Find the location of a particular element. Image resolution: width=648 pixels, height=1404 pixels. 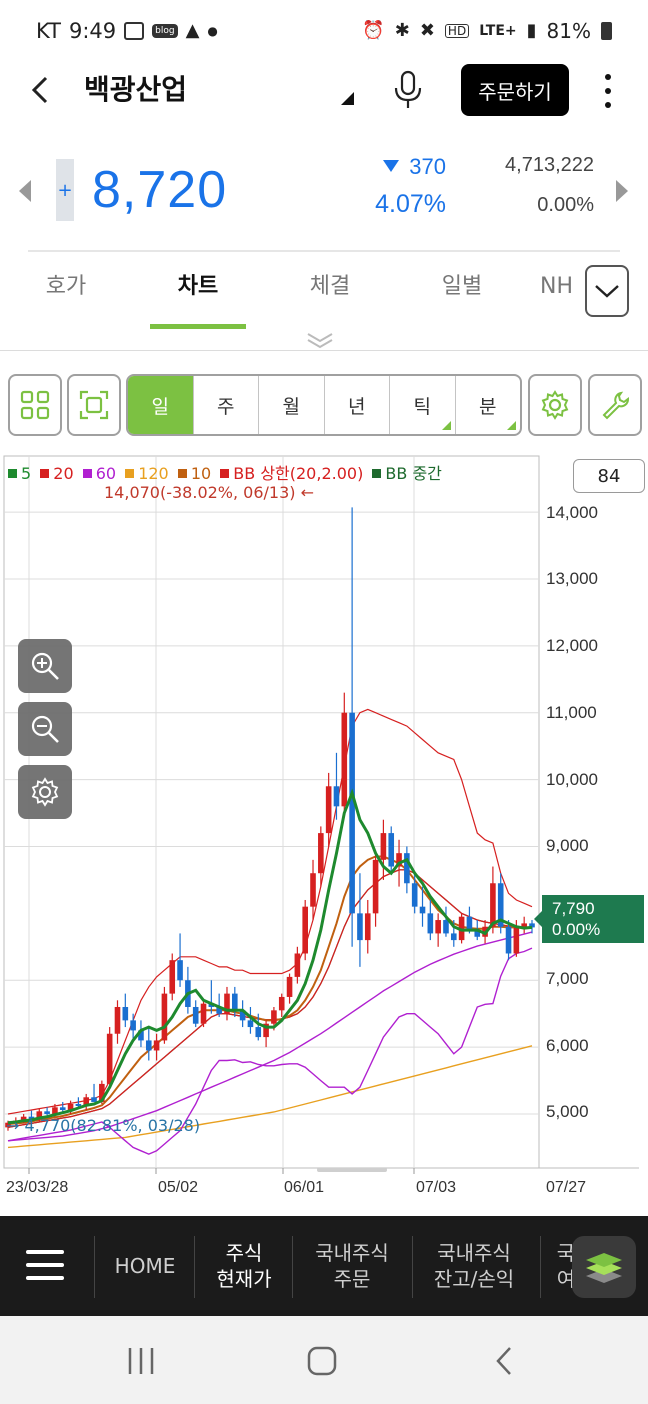

period-month: 월 is located at coordinates (292, 405).